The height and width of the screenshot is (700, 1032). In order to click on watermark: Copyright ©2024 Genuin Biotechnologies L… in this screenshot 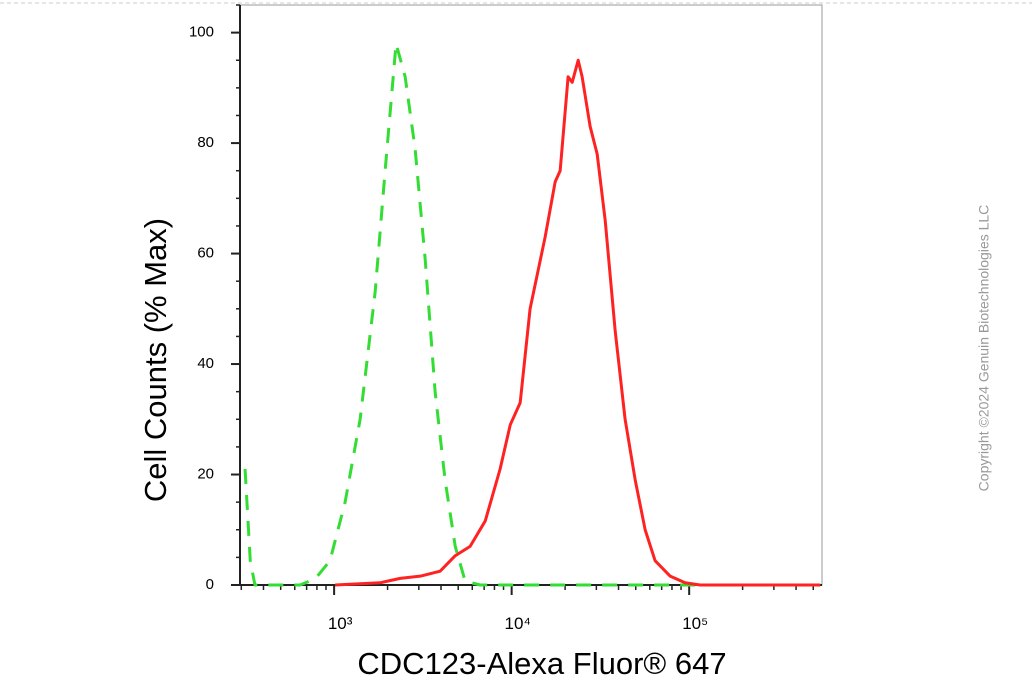, I will do `click(984, 348)`.